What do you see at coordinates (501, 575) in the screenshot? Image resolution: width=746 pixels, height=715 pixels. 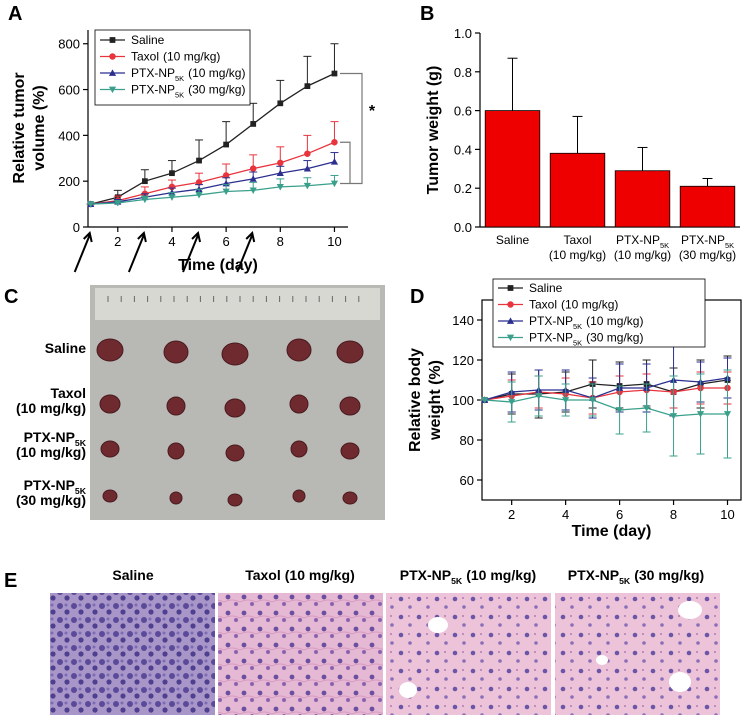 I see `image-title-dose: (10 mg/kg)` at bounding box center [501, 575].